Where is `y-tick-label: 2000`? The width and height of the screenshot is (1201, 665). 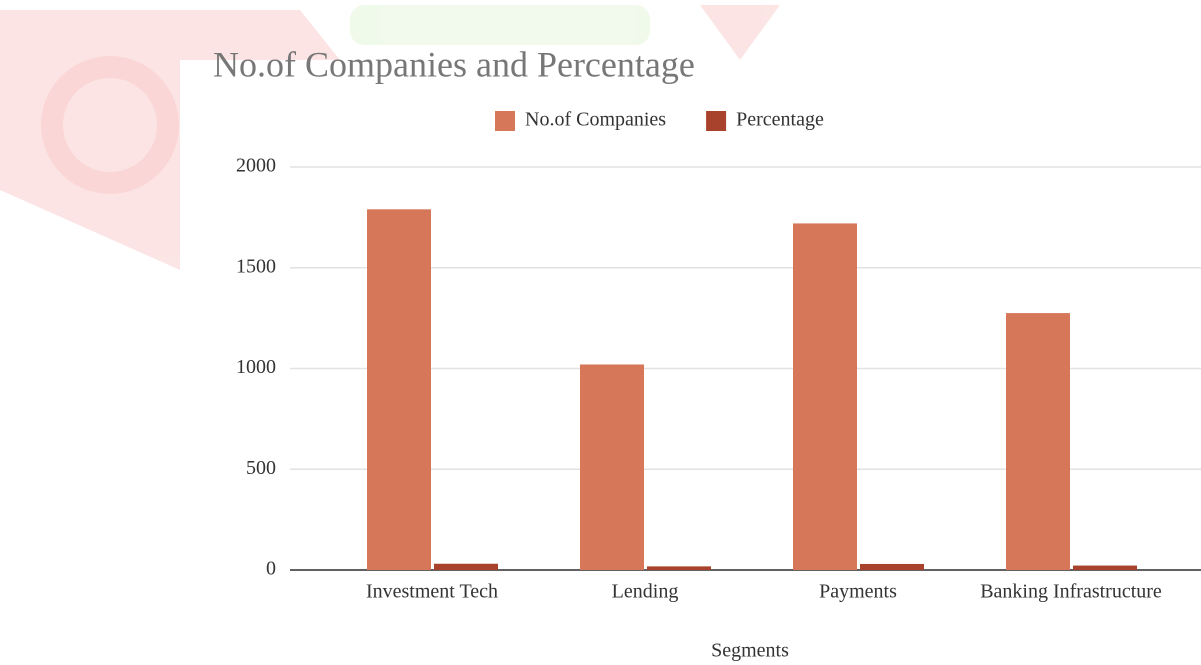 y-tick-label: 2000 is located at coordinates (256, 166).